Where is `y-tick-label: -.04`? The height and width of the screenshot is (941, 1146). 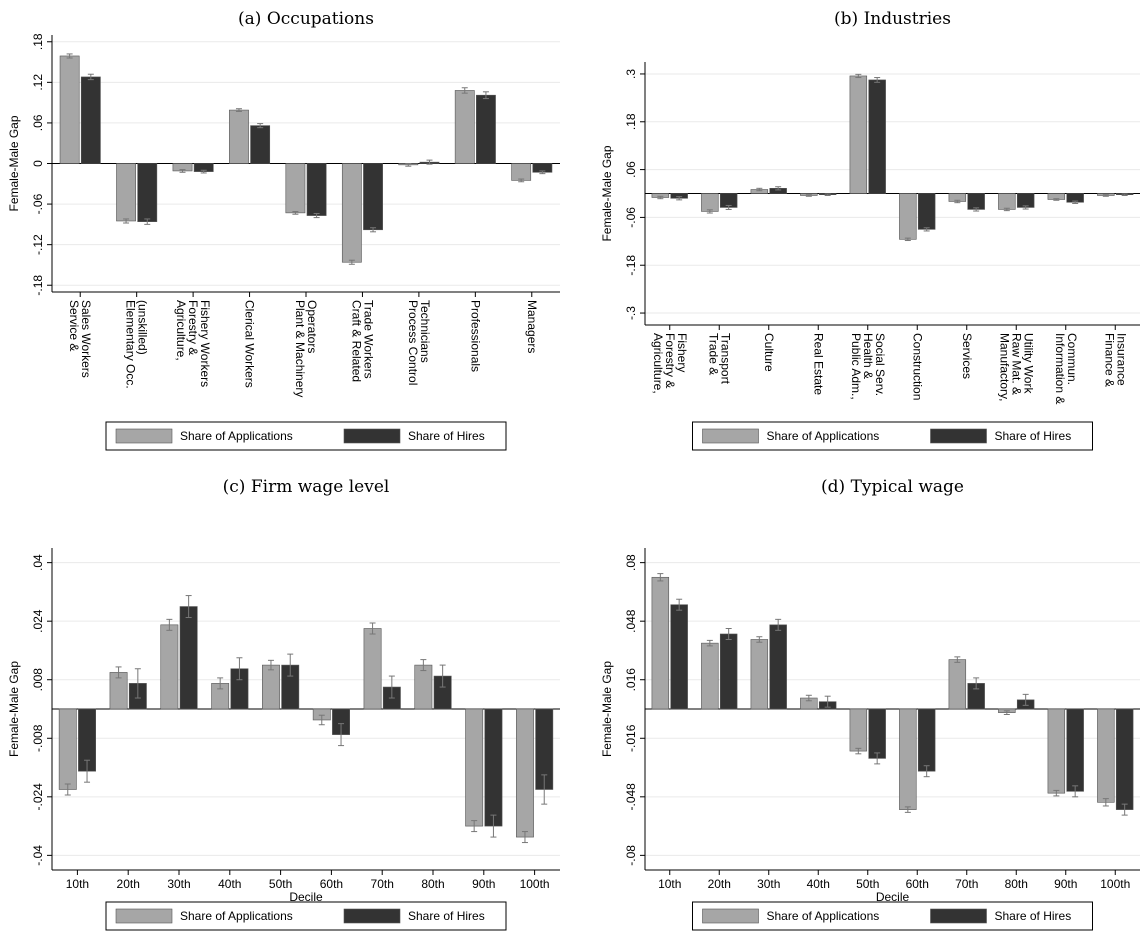
y-tick-label: -.04 is located at coordinates (38, 855).